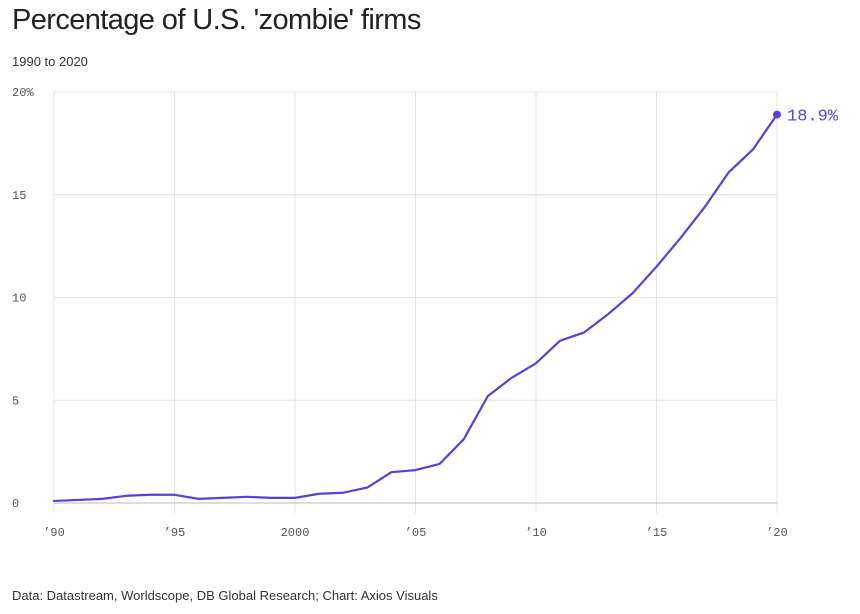 This screenshot has height=614, width=860. Describe the element at coordinates (216, 20) in the screenshot. I see `chart-title: Percentage of U.S. 'zombie' firms` at that location.